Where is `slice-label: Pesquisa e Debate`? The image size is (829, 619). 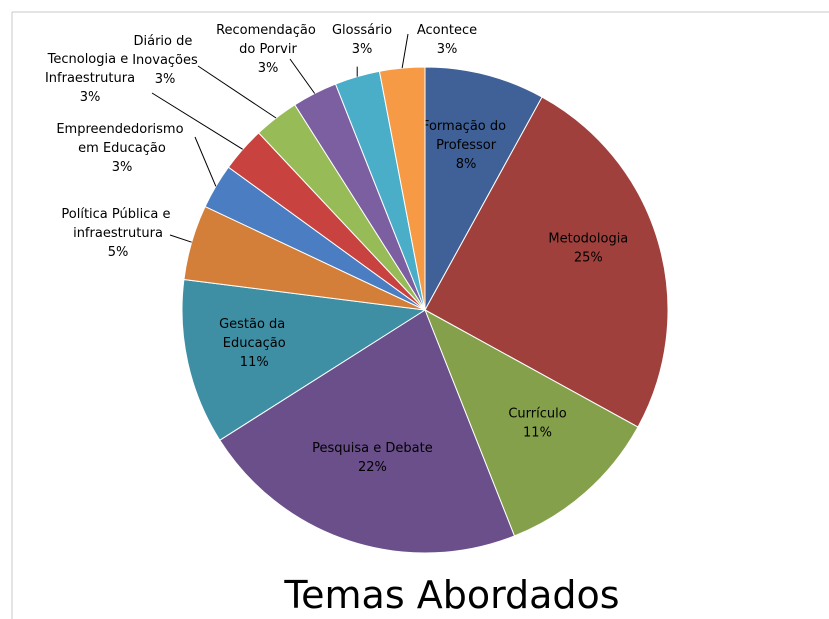 slice-label: Pesquisa e Debate is located at coordinates (372, 448).